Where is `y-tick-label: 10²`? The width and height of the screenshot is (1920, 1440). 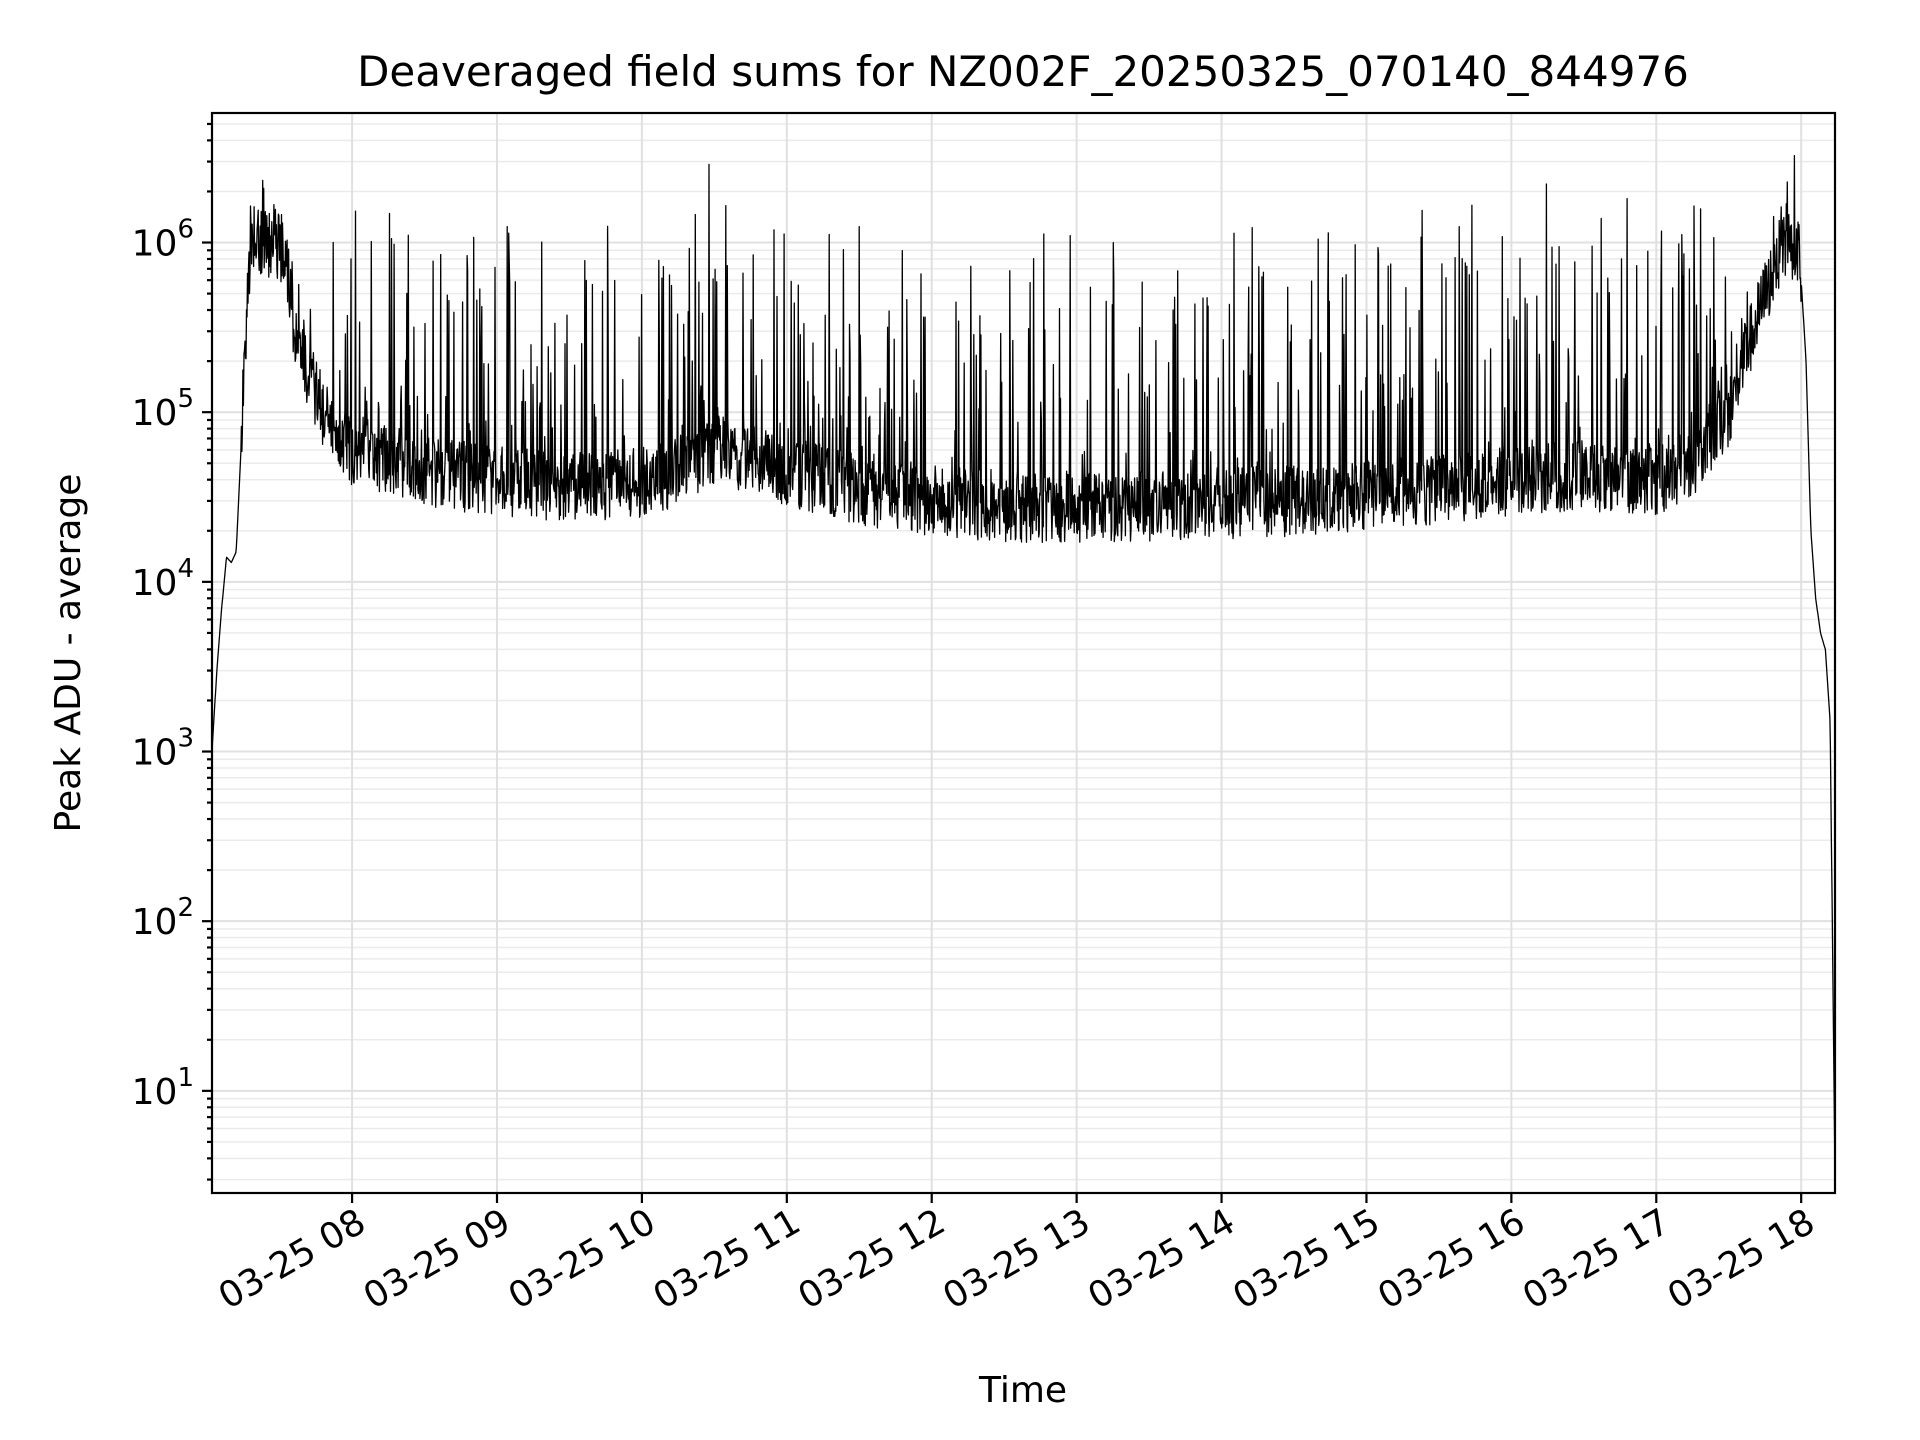 y-tick-label: 10² is located at coordinates (163, 918).